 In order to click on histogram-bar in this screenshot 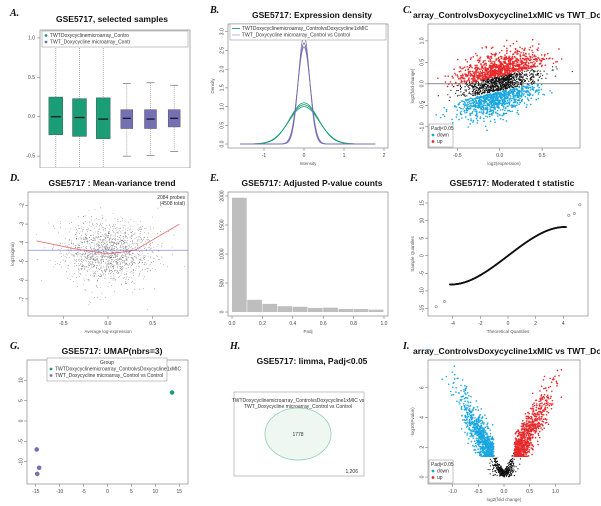, I will do `click(270, 307)`.